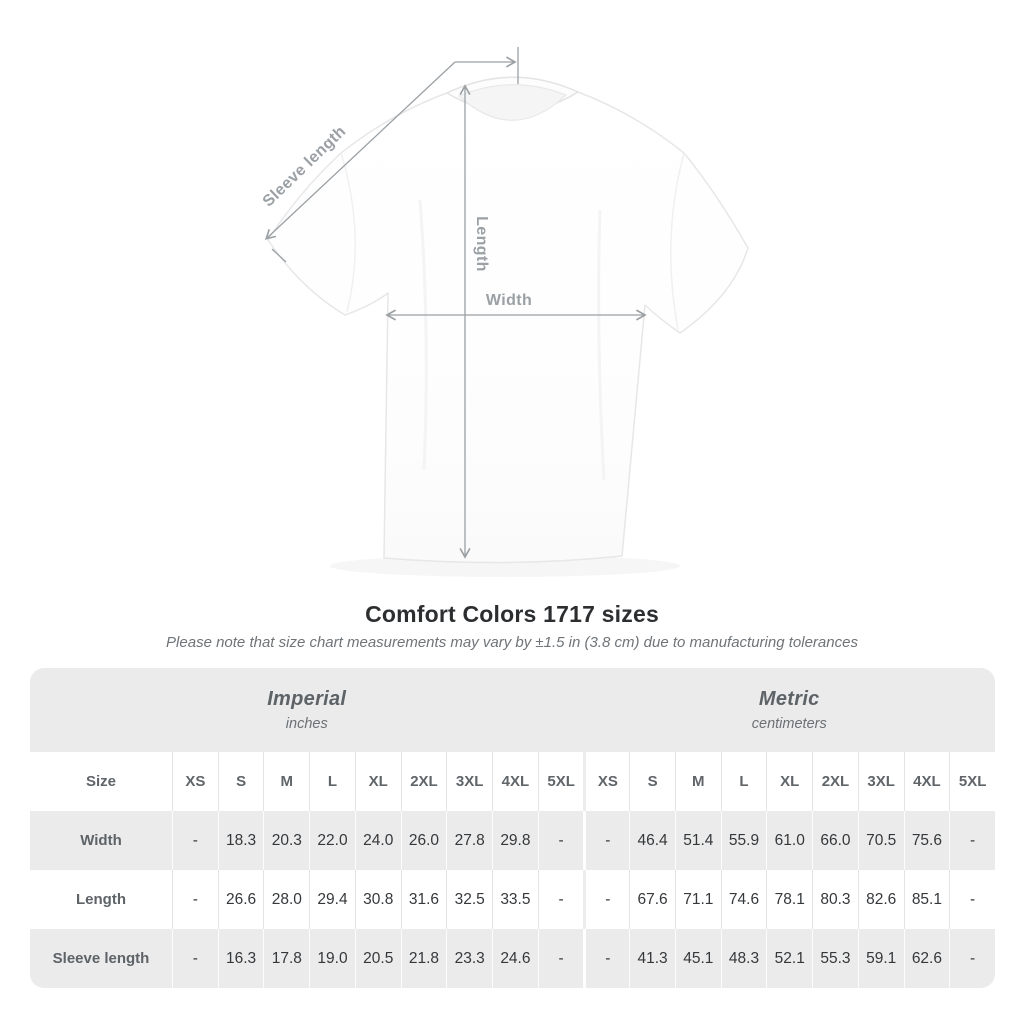  I want to click on size-5xl-imperial: 5XL, so click(560, 781).